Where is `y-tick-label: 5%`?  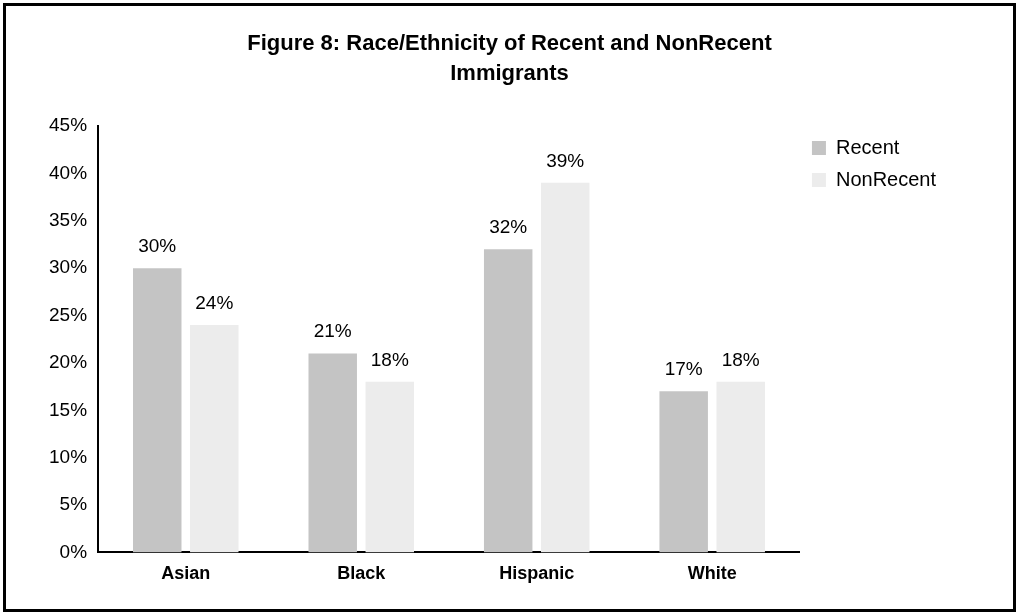 y-tick-label: 5% is located at coordinates (73, 504).